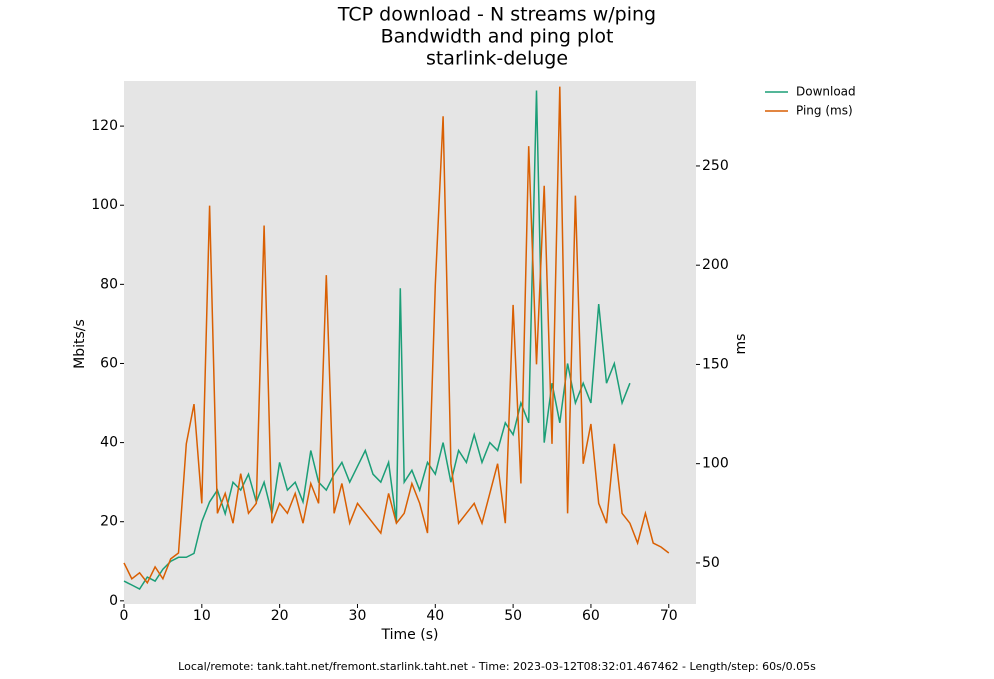 The image size is (994, 679). I want to click on y-tick-label: 40, so click(109, 443).